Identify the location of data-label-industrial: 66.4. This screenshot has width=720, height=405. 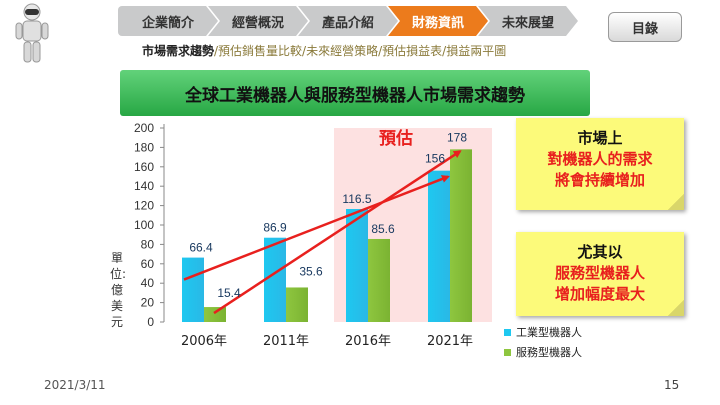
(201, 248).